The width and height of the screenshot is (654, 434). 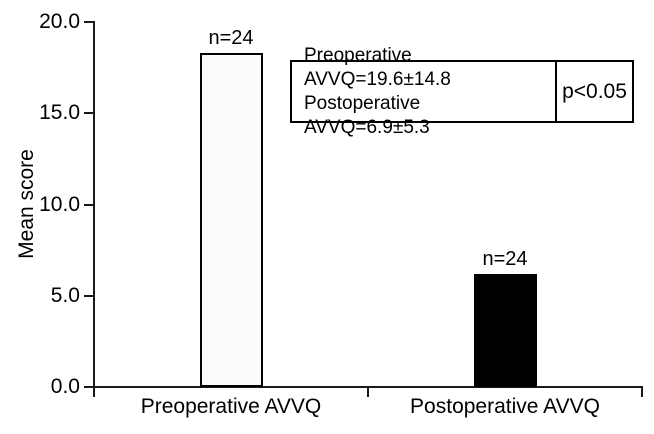 What do you see at coordinates (505, 406) in the screenshot?
I see `x-category-label: Postoperative AVVQ` at bounding box center [505, 406].